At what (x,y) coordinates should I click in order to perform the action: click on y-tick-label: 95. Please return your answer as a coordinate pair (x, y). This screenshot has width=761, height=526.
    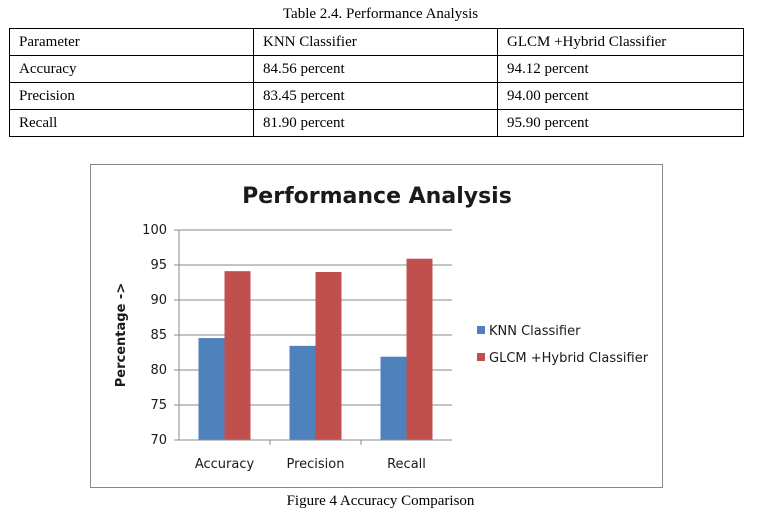
    Looking at the image, I should click on (158, 265).